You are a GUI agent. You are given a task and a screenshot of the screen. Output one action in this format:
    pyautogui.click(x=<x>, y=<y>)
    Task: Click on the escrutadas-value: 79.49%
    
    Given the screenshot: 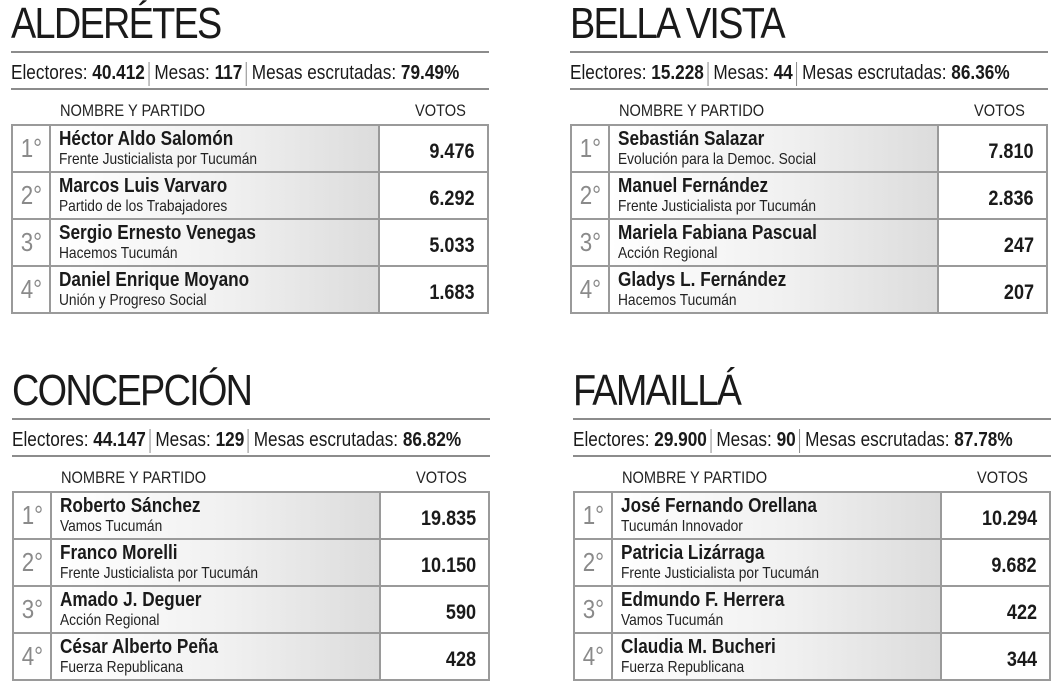 What is the action you would take?
    pyautogui.click(x=430, y=73)
    